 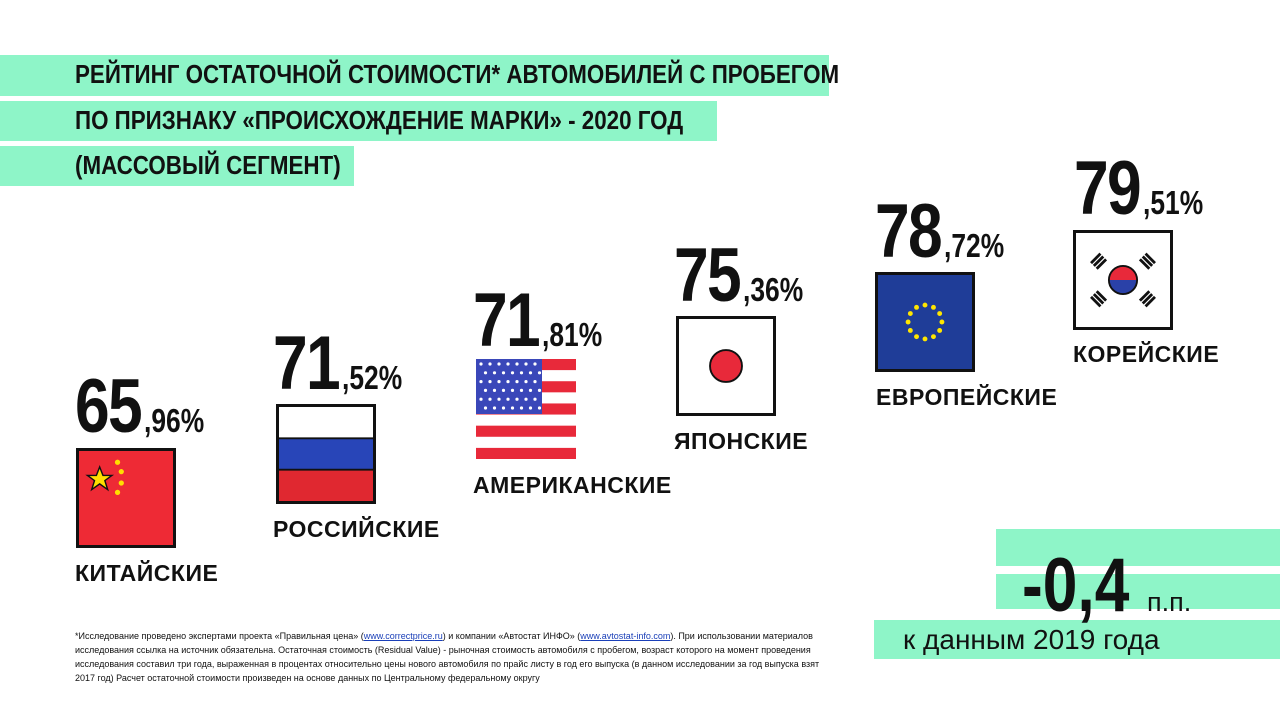 I want to click on delta-box-divider, so click(x=1138, y=570).